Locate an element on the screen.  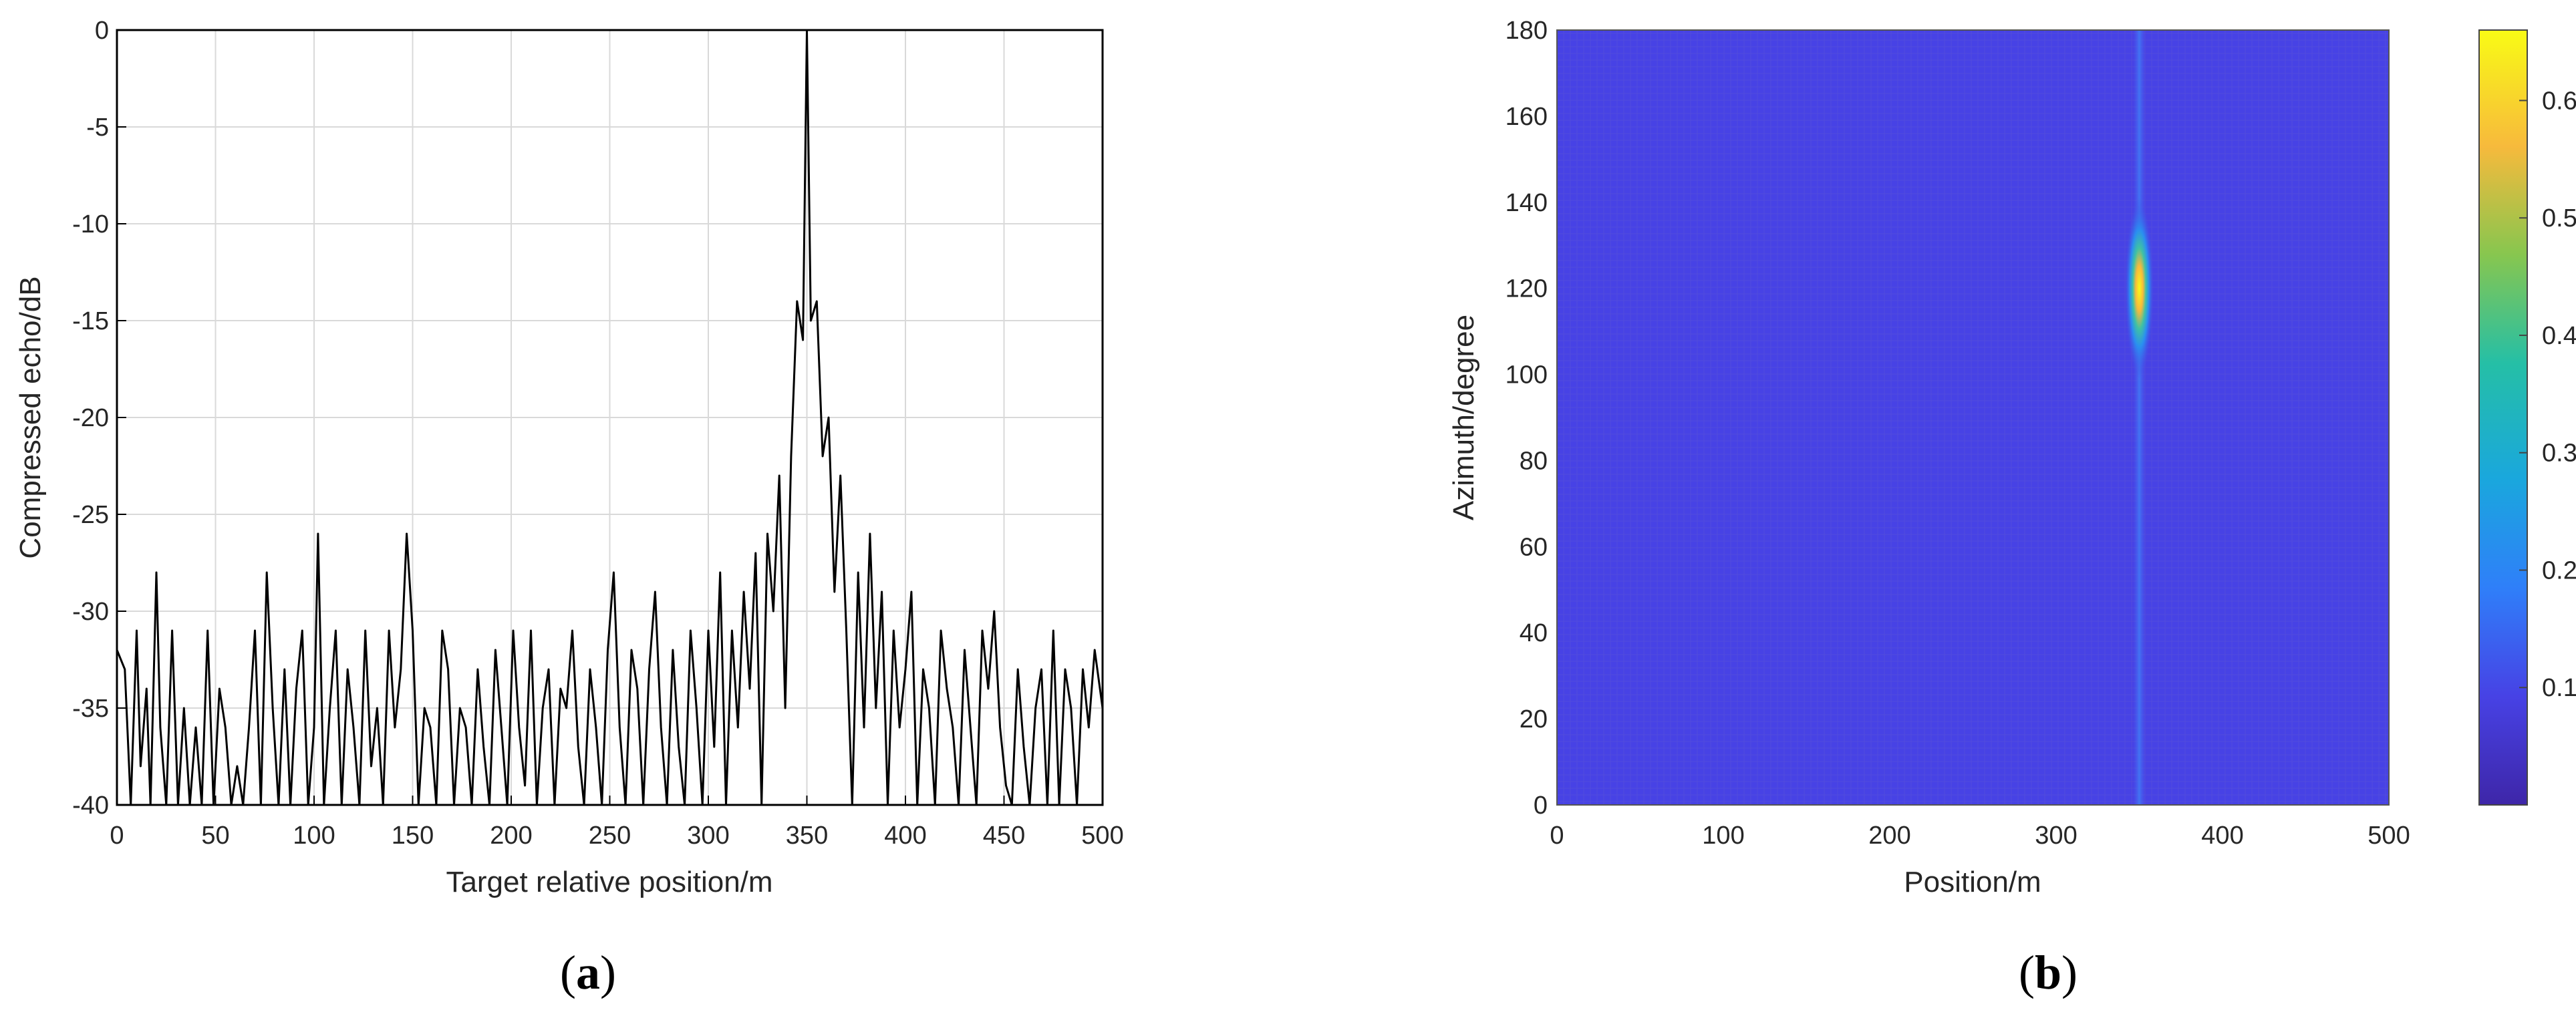
panel-b-y-tick-label: 120 is located at coordinates (1527, 289).